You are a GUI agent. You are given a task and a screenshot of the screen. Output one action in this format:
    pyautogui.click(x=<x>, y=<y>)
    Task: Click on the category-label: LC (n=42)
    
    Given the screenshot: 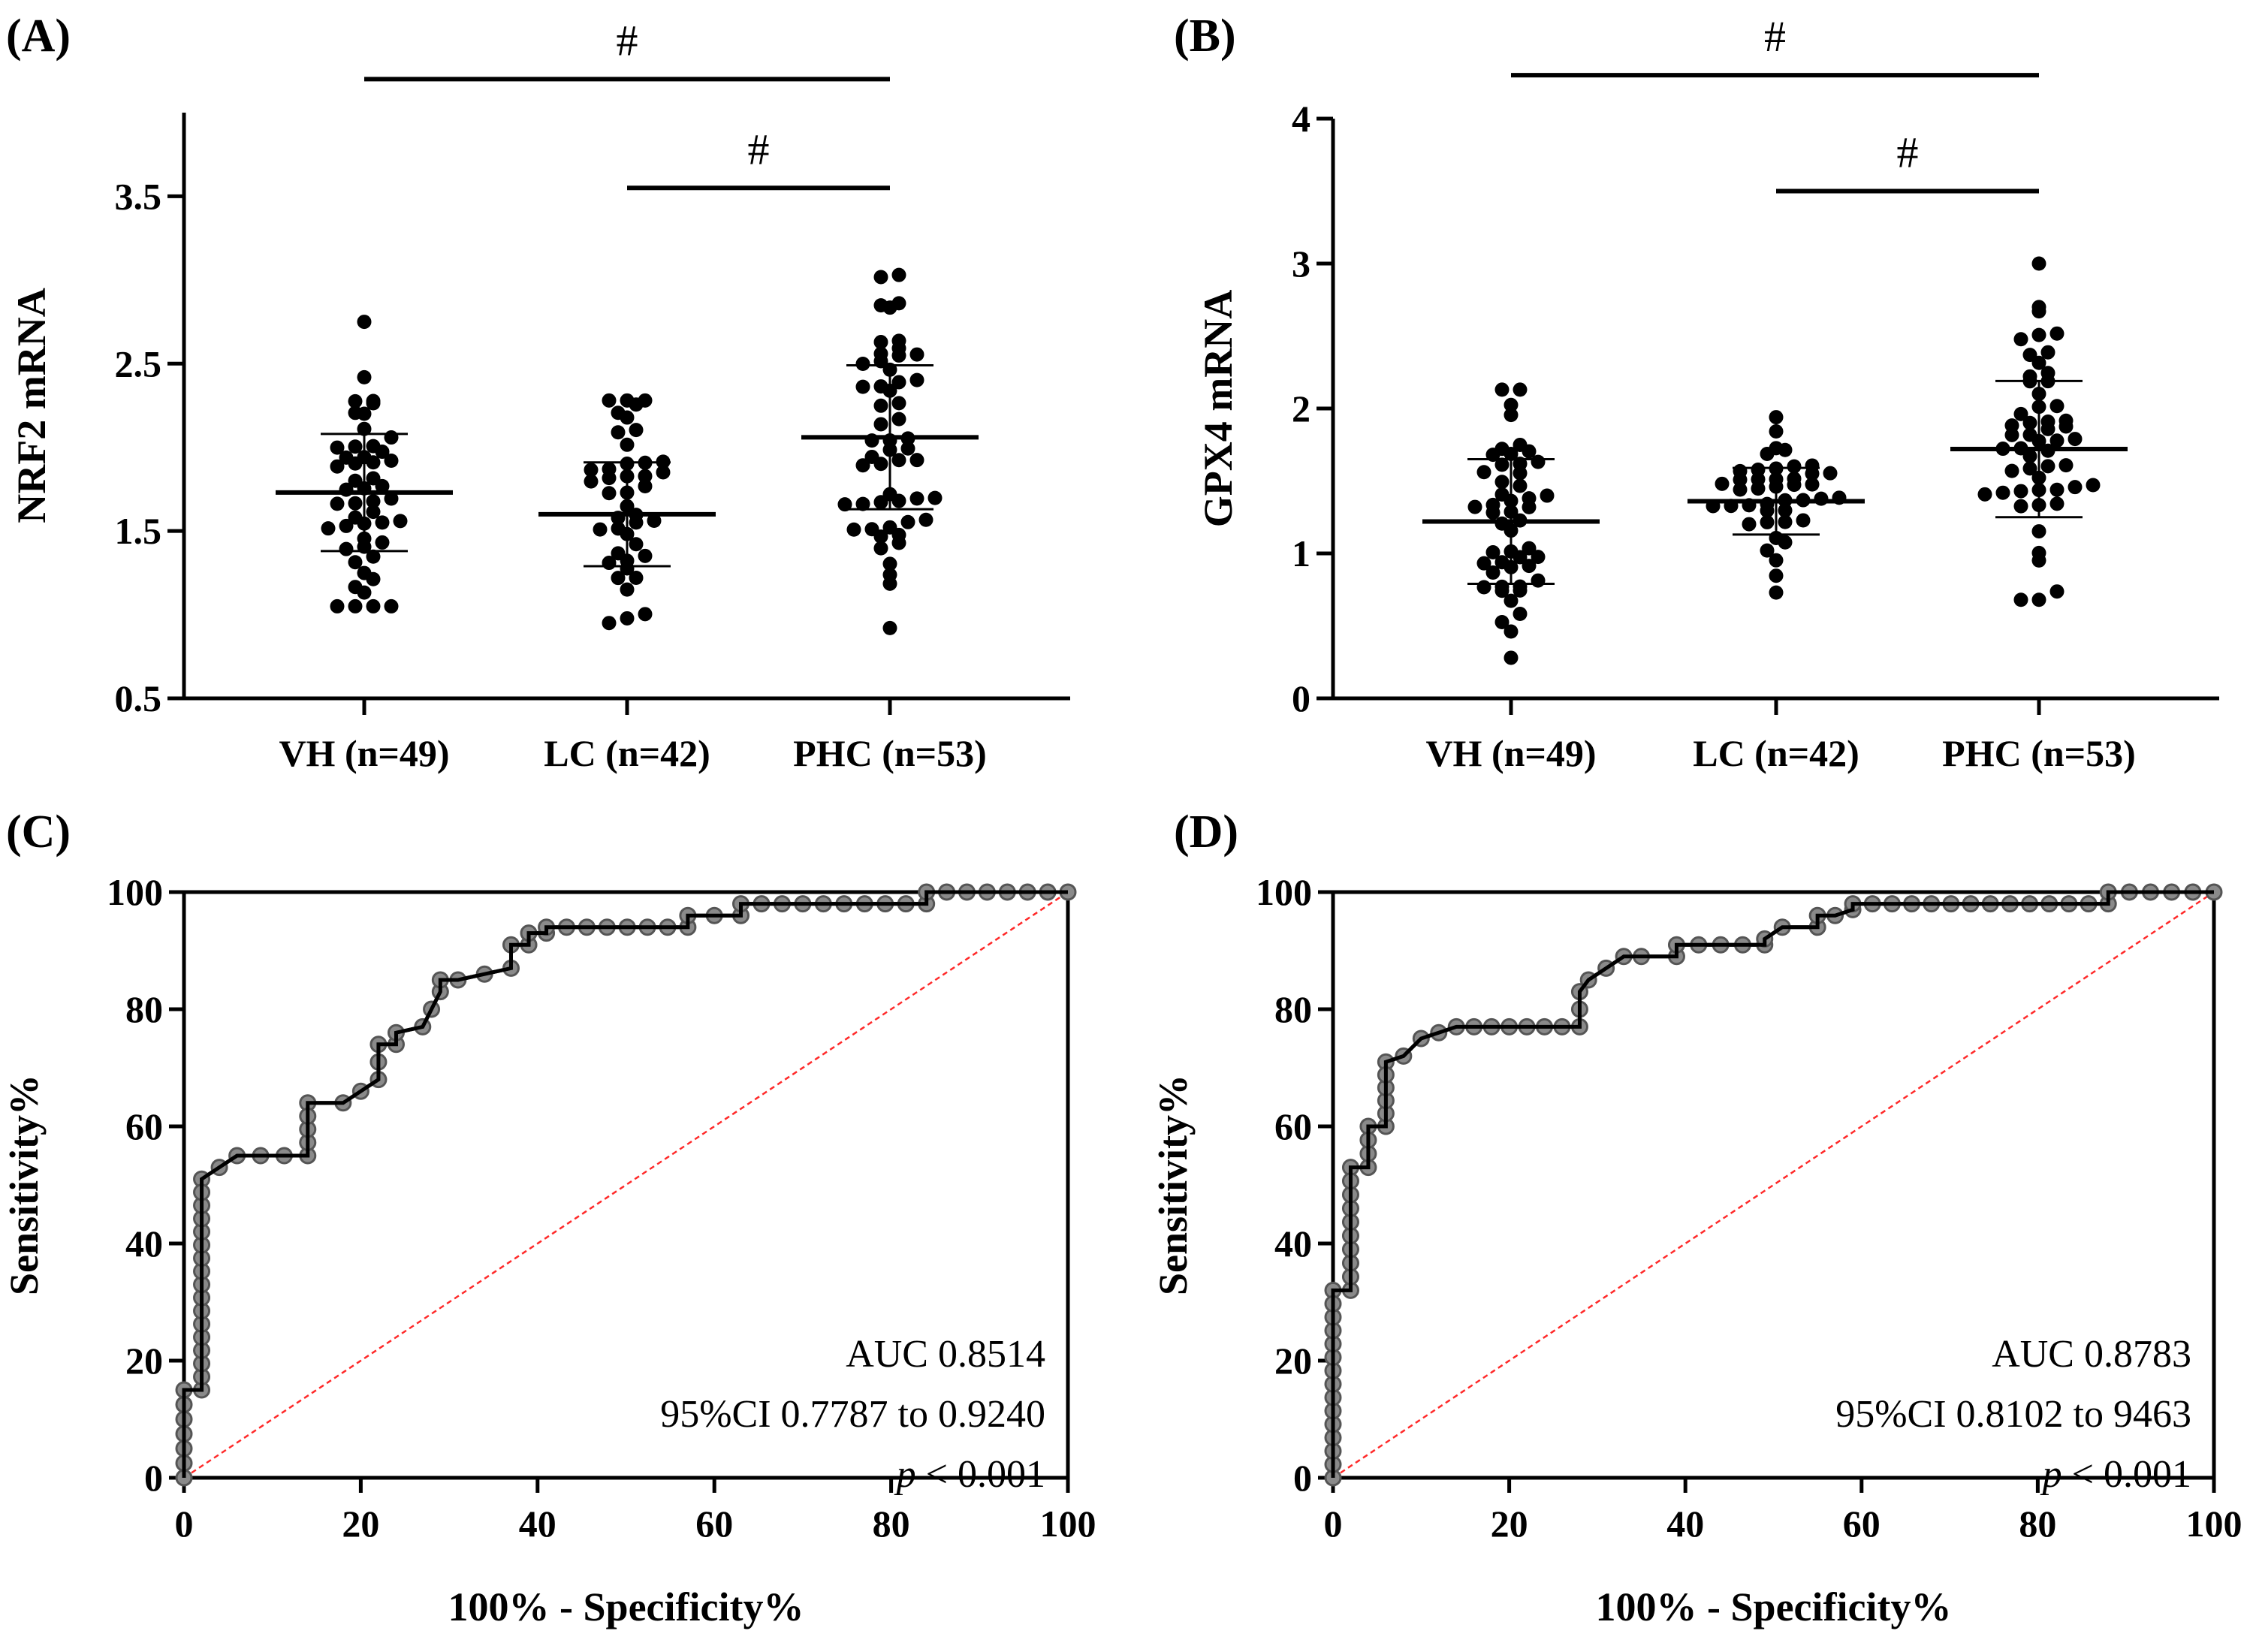 What is the action you would take?
    pyautogui.click(x=1776, y=753)
    